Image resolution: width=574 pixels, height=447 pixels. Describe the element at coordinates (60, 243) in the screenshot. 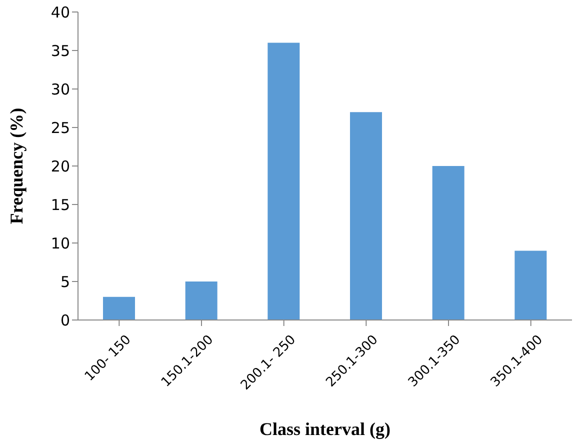

I see `y-tick-label: 10` at that location.